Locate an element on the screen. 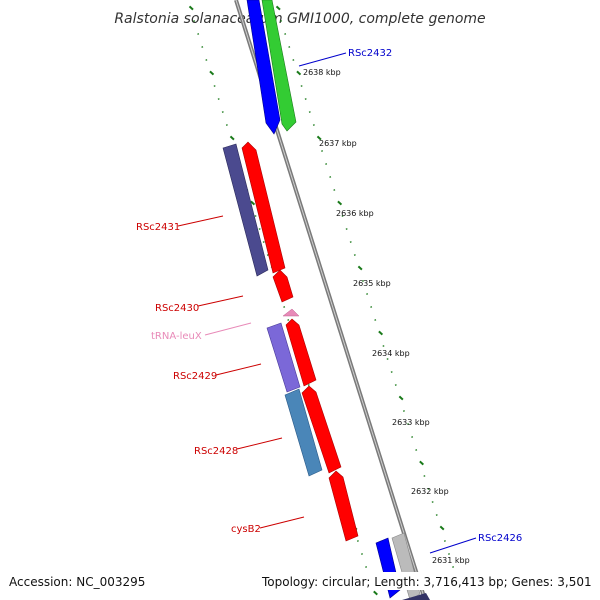 Image resolution: width=600 pixels, height=600 pixels. gene-label-rsc2426: RSc2426 is located at coordinates (500, 538).